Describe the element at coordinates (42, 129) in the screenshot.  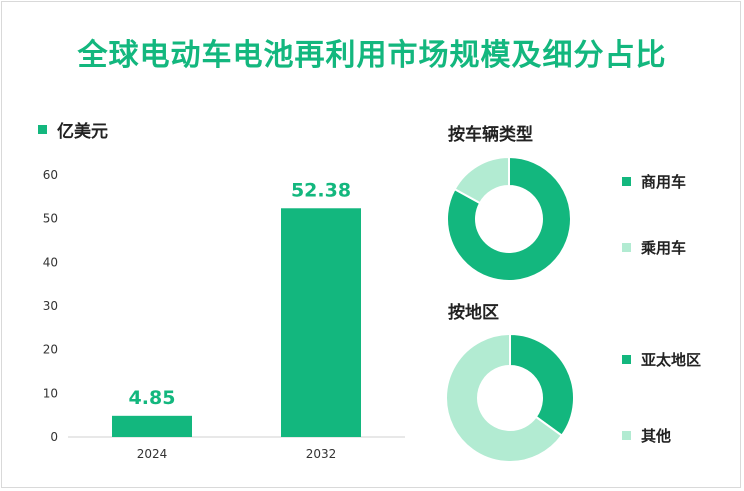
I see `bar-legend-swatch` at that location.